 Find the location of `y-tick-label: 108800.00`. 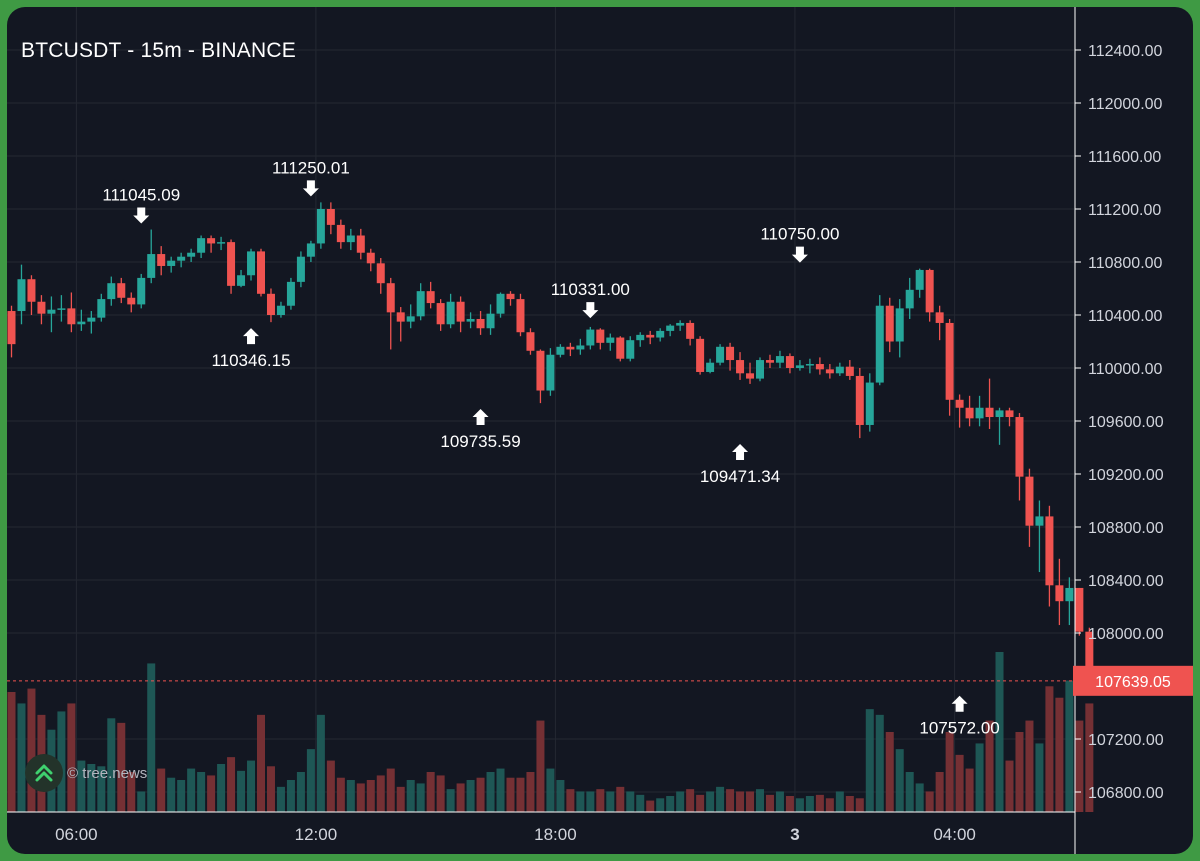

y-tick-label: 108800.00 is located at coordinates (1126, 528).